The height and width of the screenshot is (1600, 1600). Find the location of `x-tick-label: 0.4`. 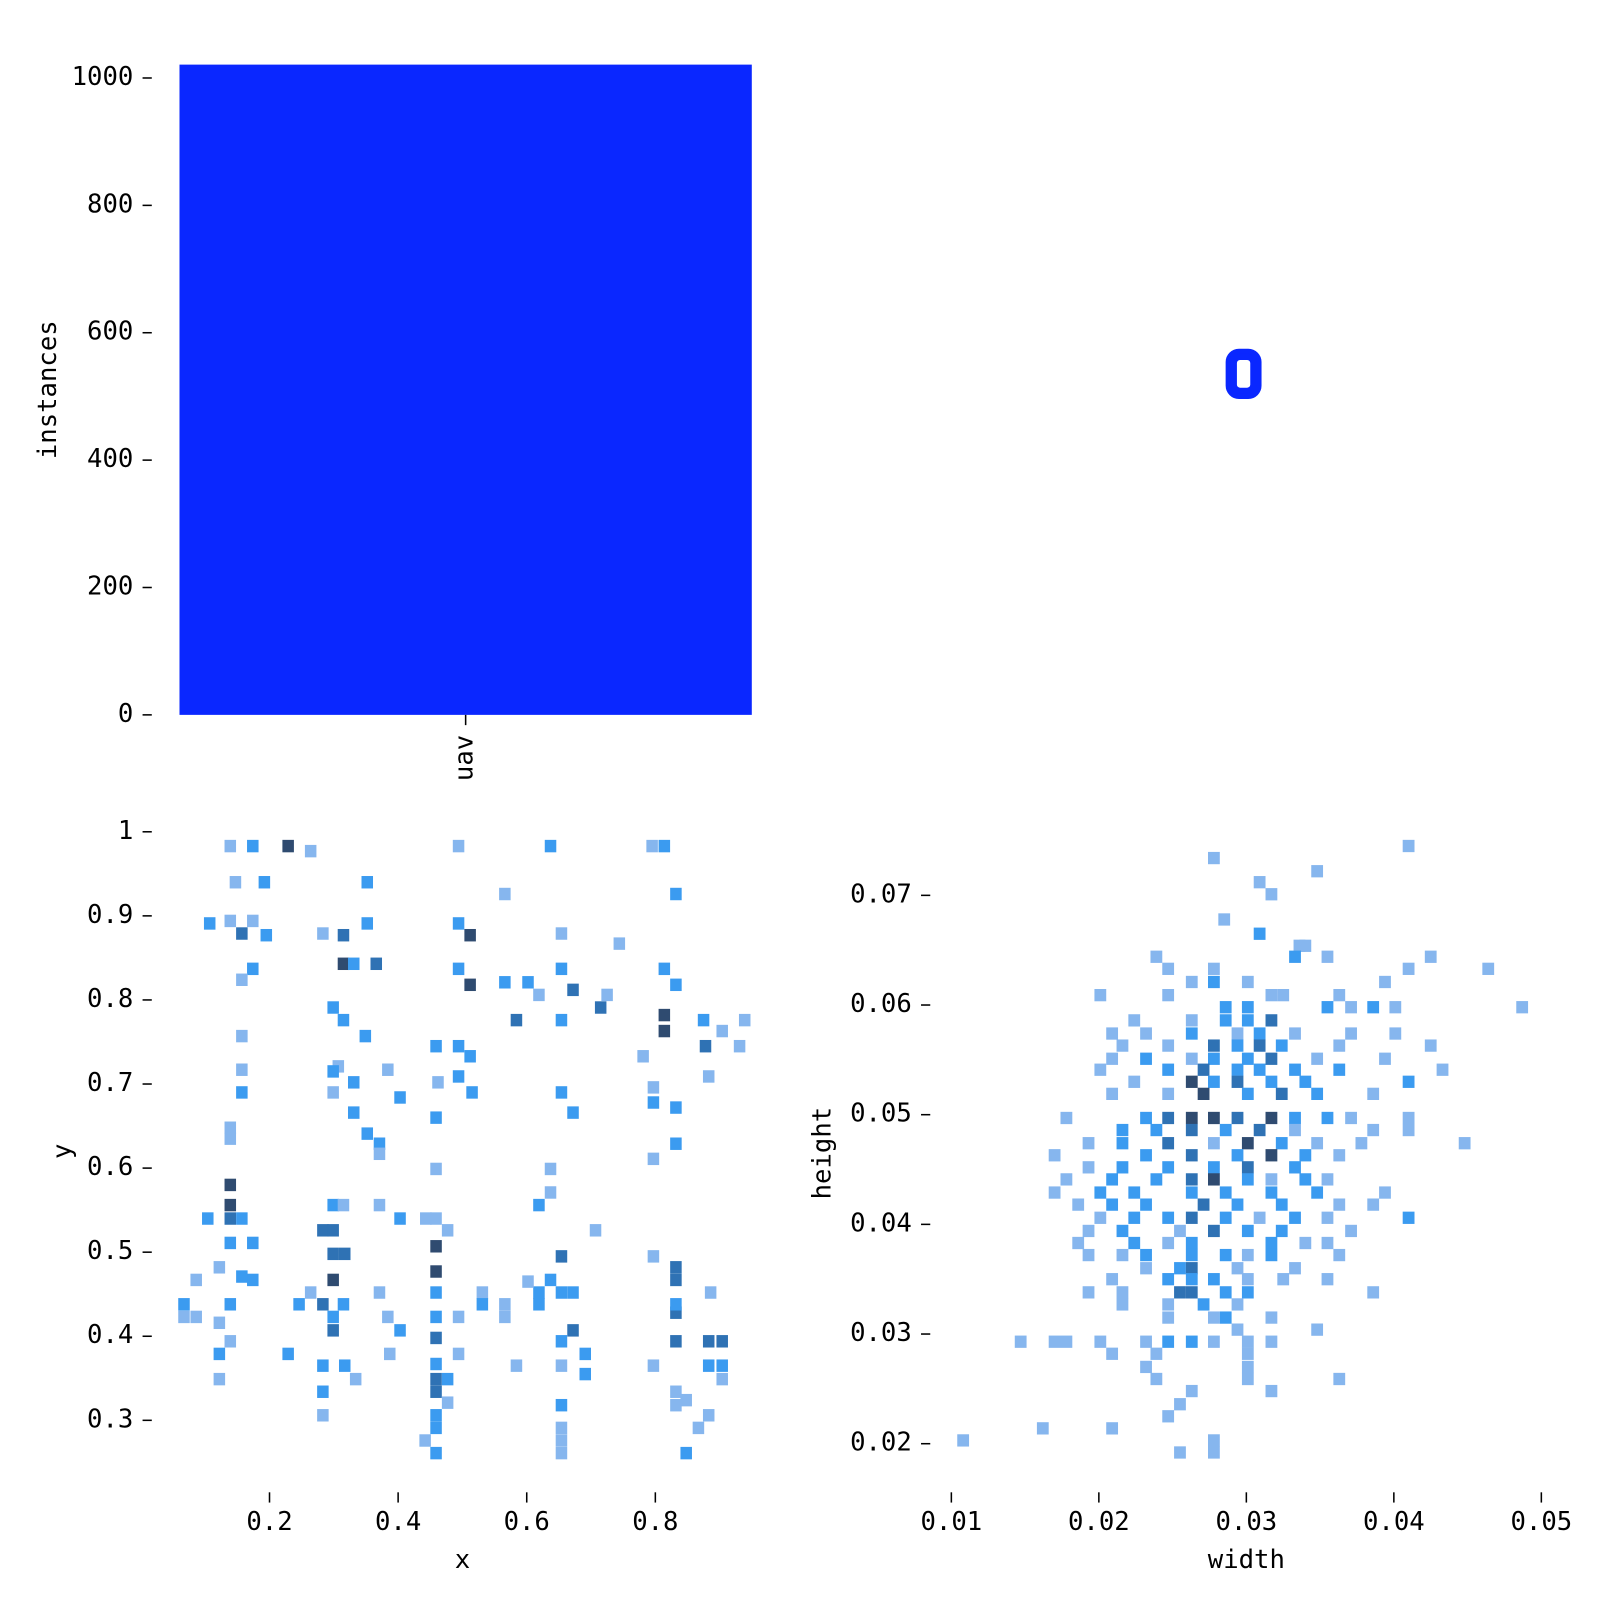

x-tick-label: 0.4 is located at coordinates (398, 1522).